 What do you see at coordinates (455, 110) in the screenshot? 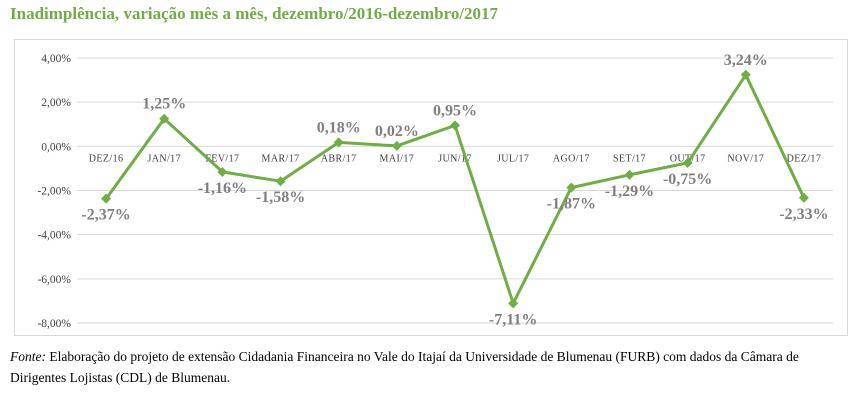
I see `data-label: 0,95%` at bounding box center [455, 110].